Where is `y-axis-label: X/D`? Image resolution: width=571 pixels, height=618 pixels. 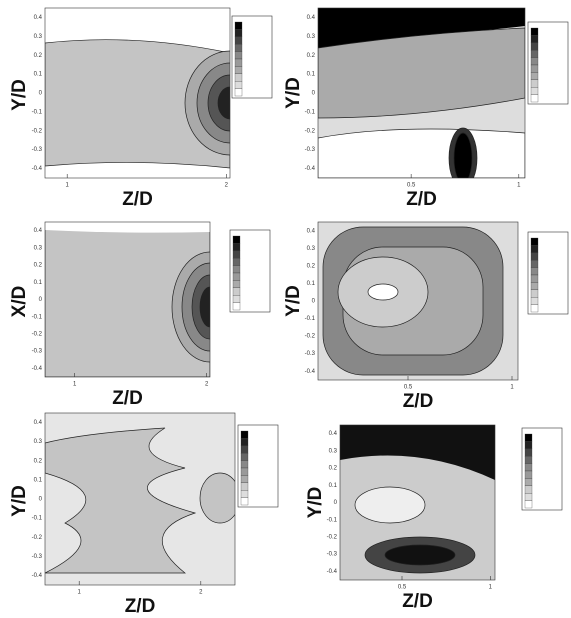 y-axis-label: X/D is located at coordinates (19, 302).